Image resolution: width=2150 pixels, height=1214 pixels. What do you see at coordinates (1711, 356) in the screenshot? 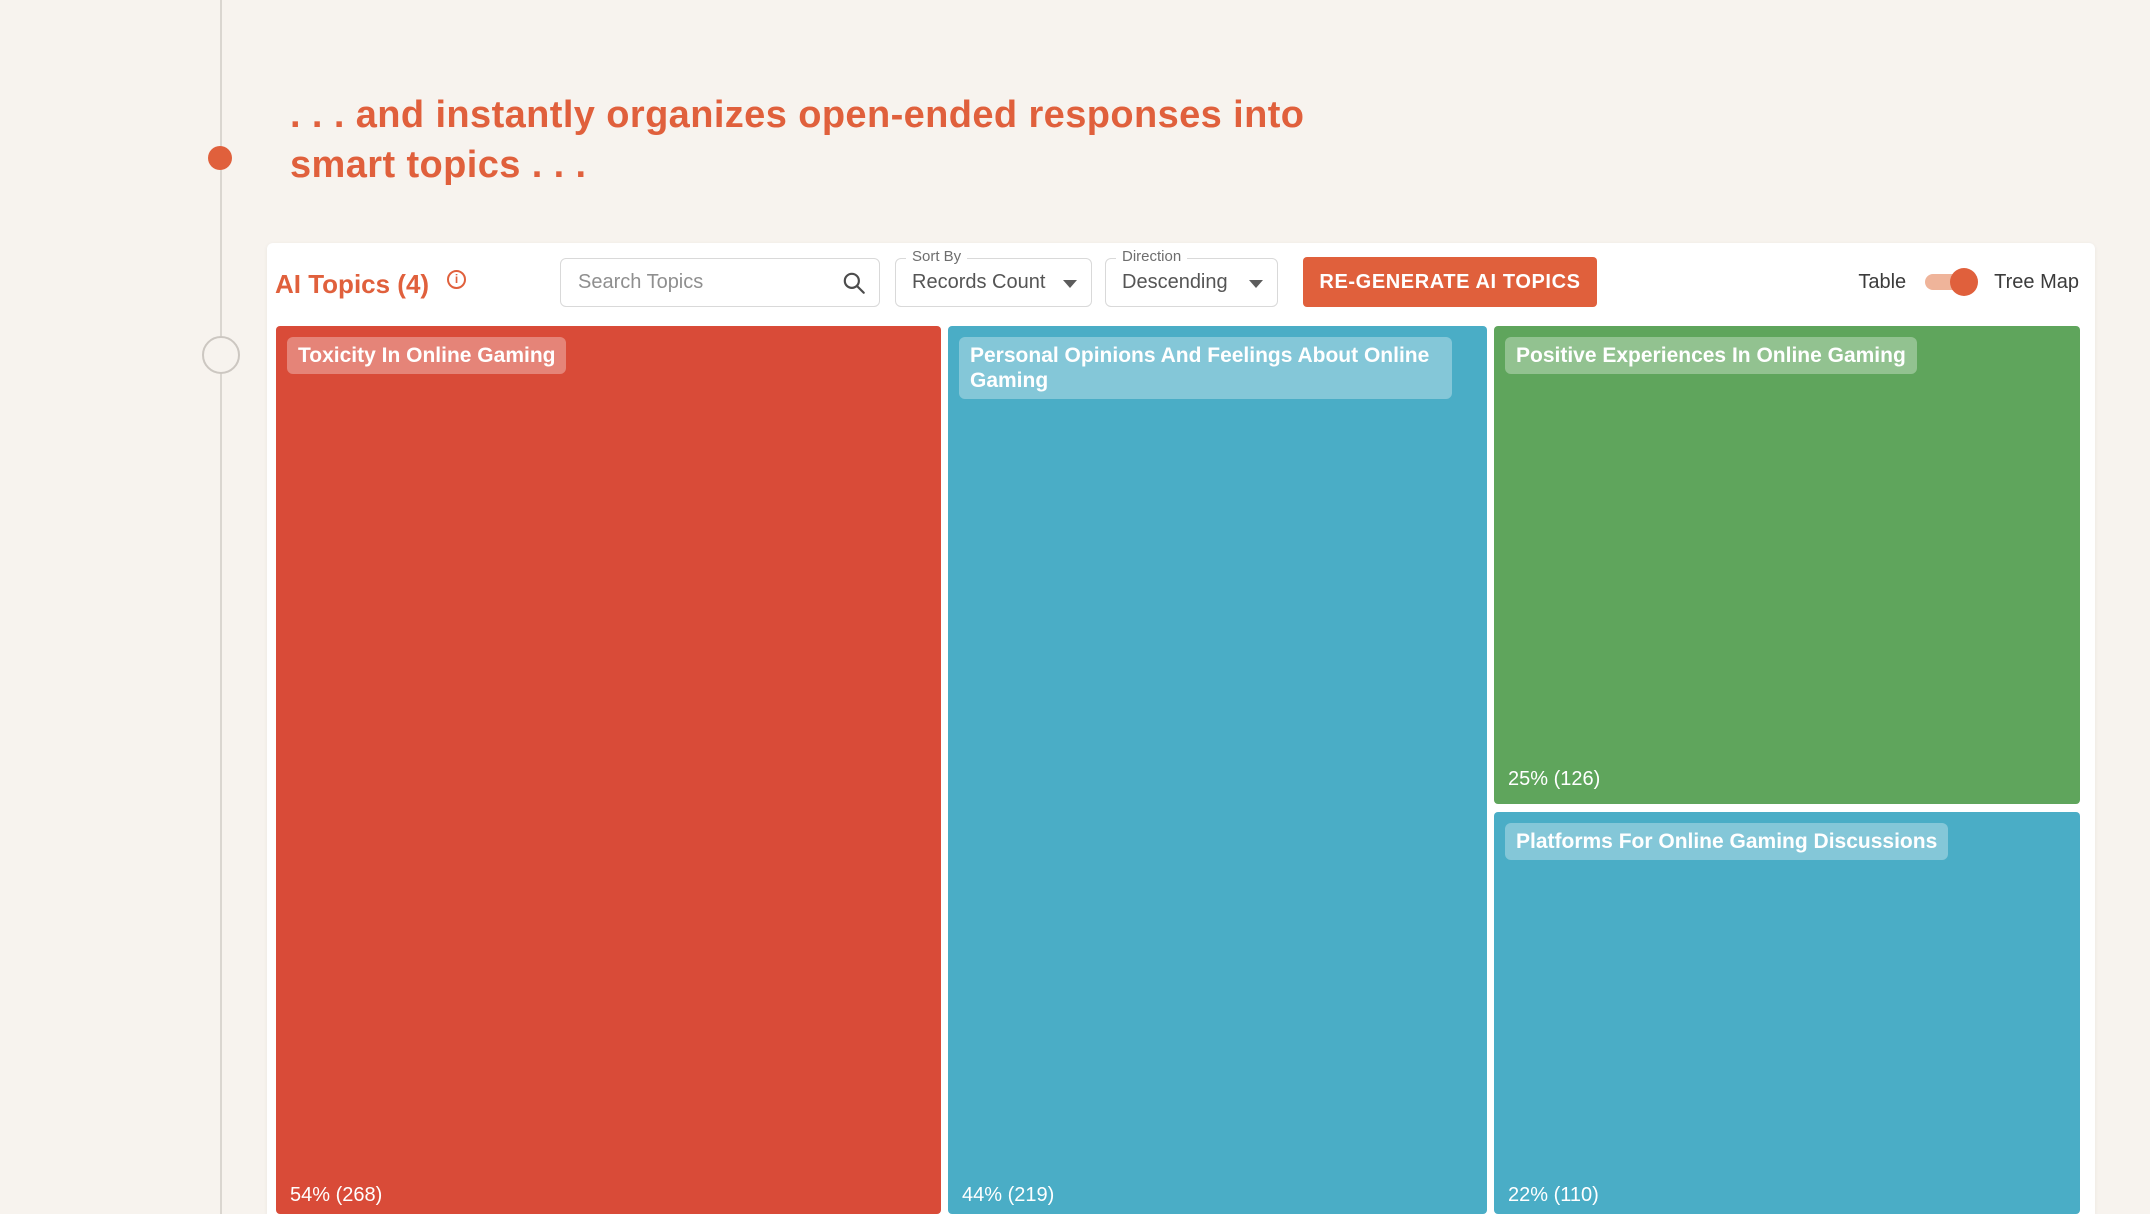
I see `tile-label: Positive Experiences In Online Gaming` at bounding box center [1711, 356].